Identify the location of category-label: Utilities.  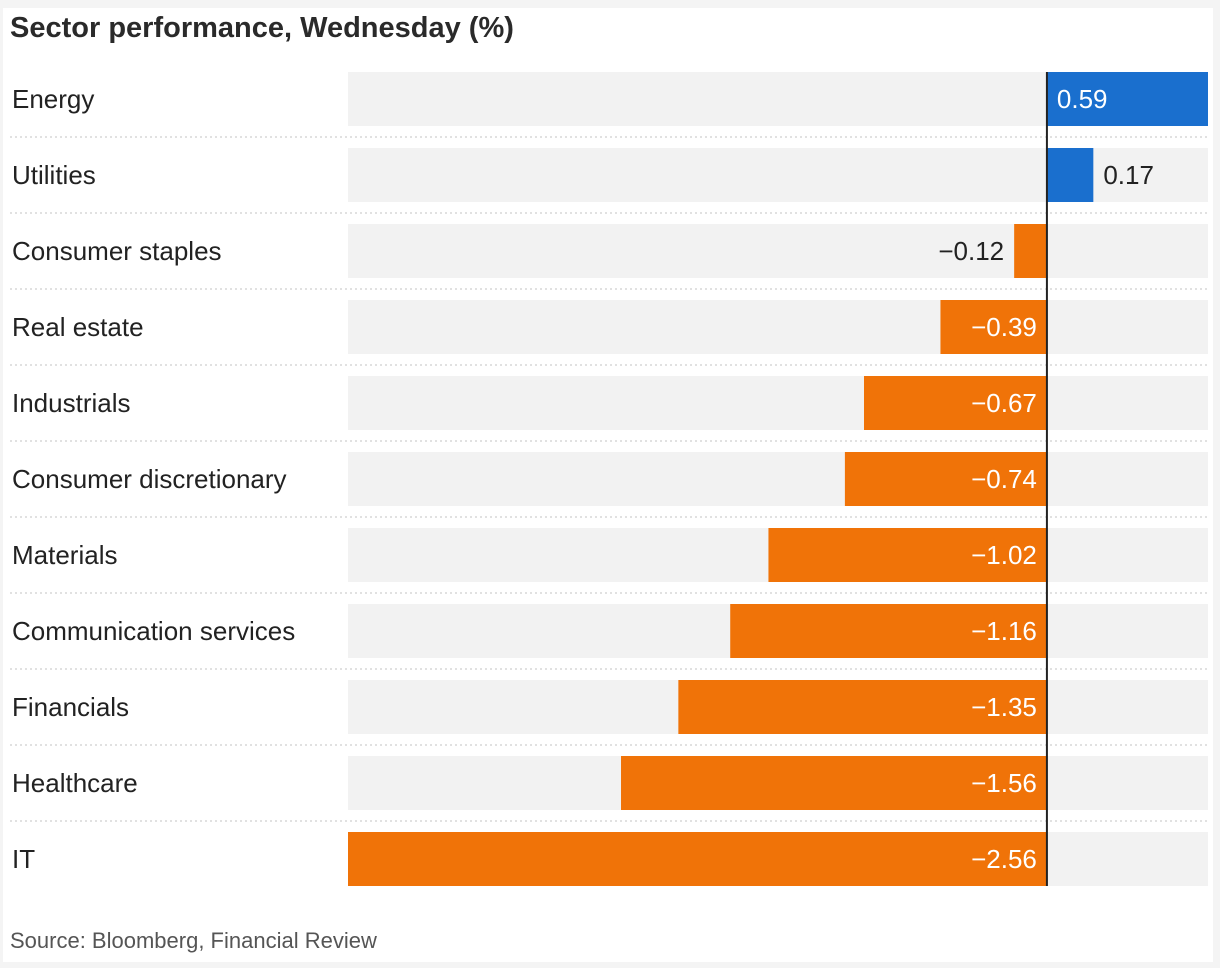
(54, 175).